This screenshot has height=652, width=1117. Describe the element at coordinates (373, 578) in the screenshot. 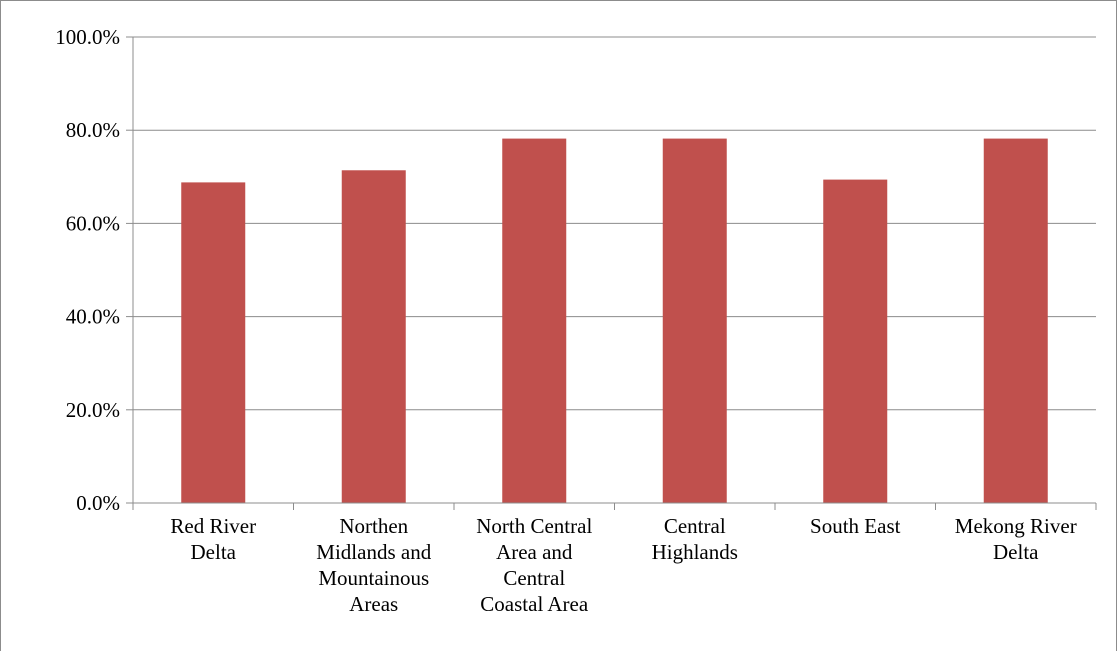

I see `x-category-label-line: Mountainous` at that location.